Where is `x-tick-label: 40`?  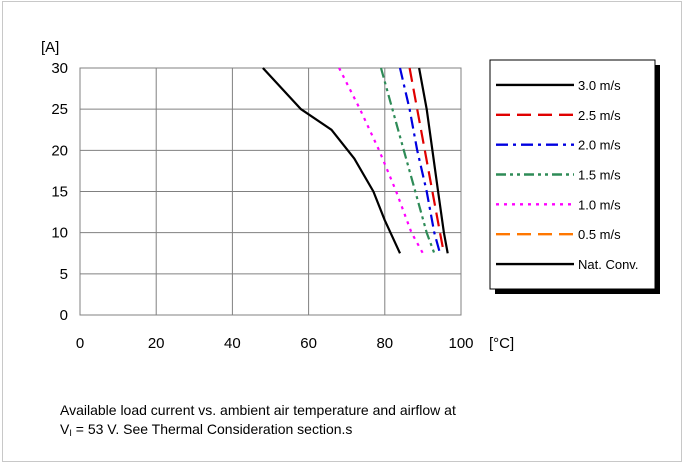 x-tick-label: 40 is located at coordinates (232, 343).